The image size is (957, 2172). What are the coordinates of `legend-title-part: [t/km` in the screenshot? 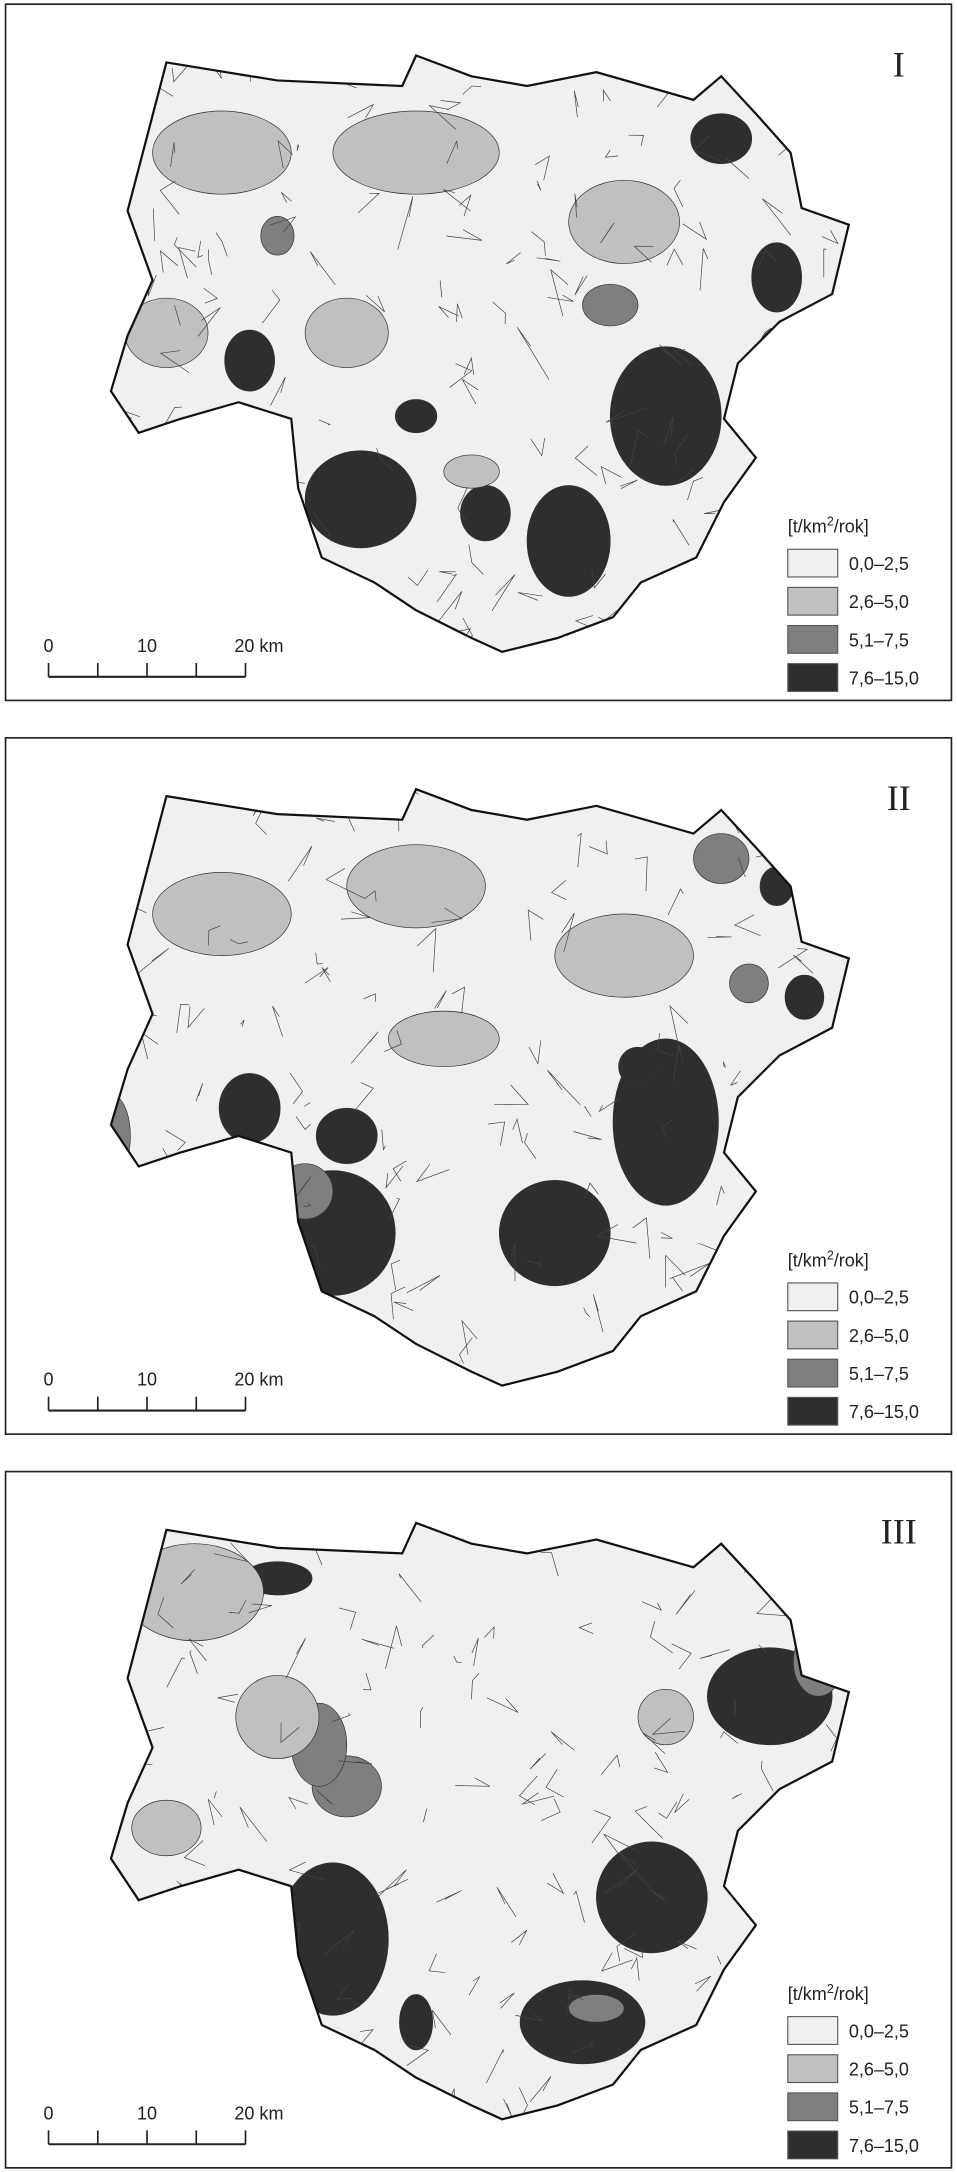 It's located at (807, 527).